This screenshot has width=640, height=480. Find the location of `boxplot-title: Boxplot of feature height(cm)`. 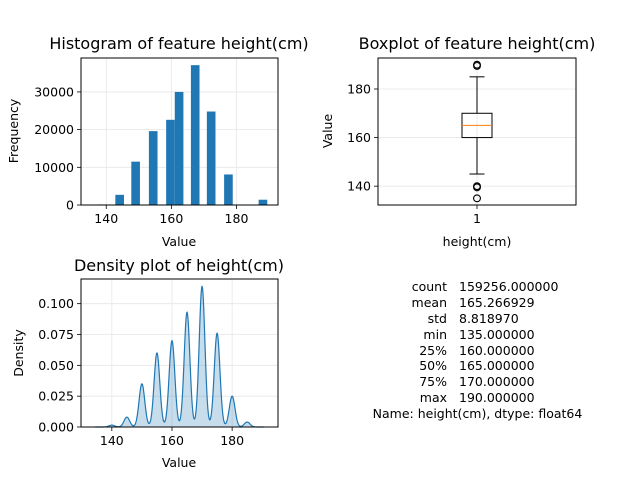

boxplot-title: Boxplot of feature height(cm) is located at coordinates (477, 43).